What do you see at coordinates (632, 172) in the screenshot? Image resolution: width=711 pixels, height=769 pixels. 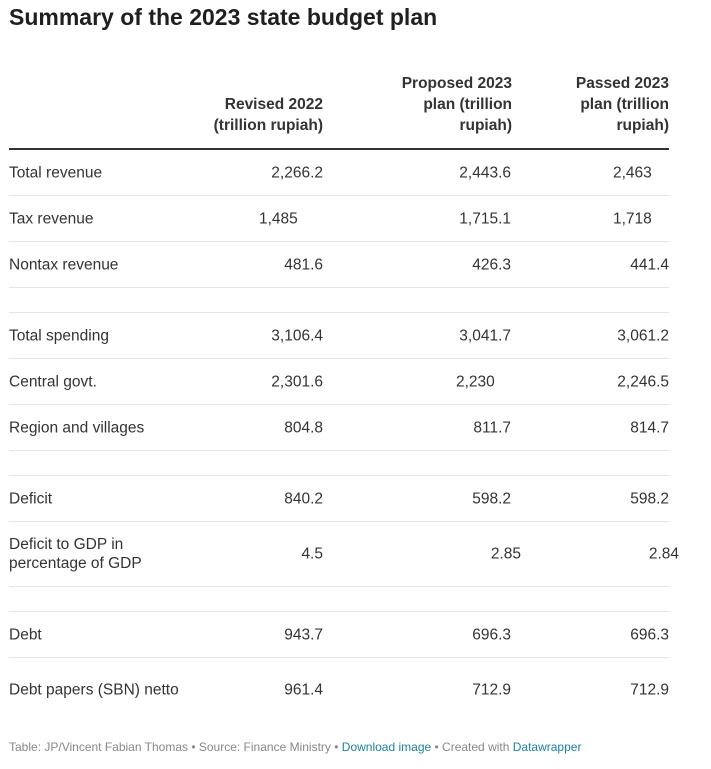 I see `cell-value: 2,463` at bounding box center [632, 172].